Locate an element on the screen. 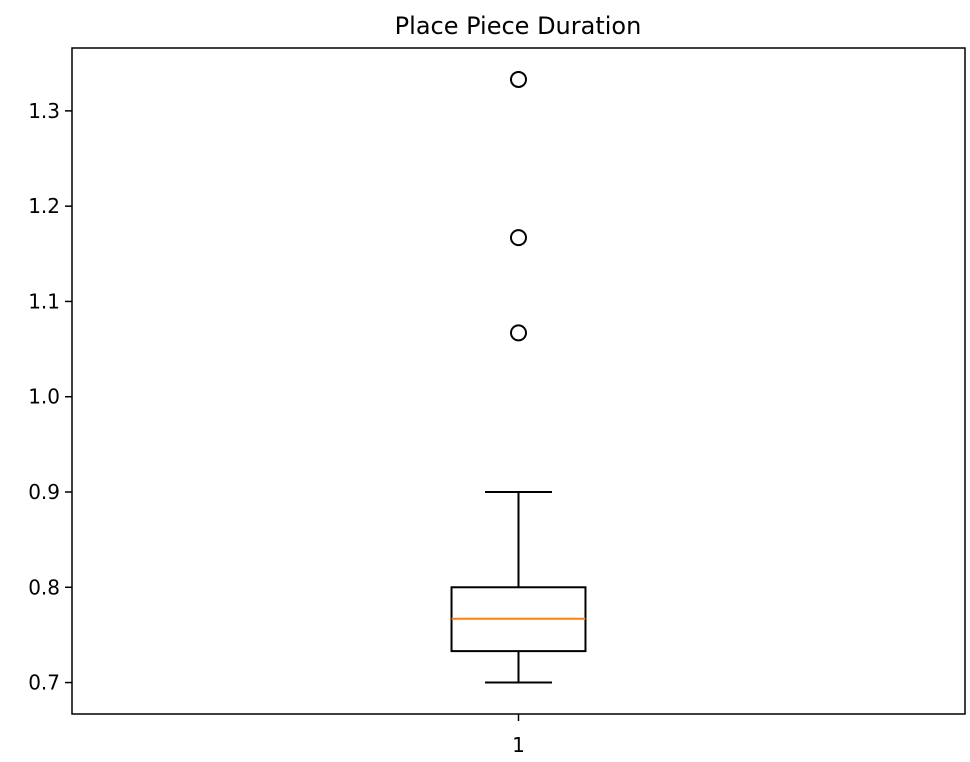  y-tick-label: 0.9 is located at coordinates (44, 492).